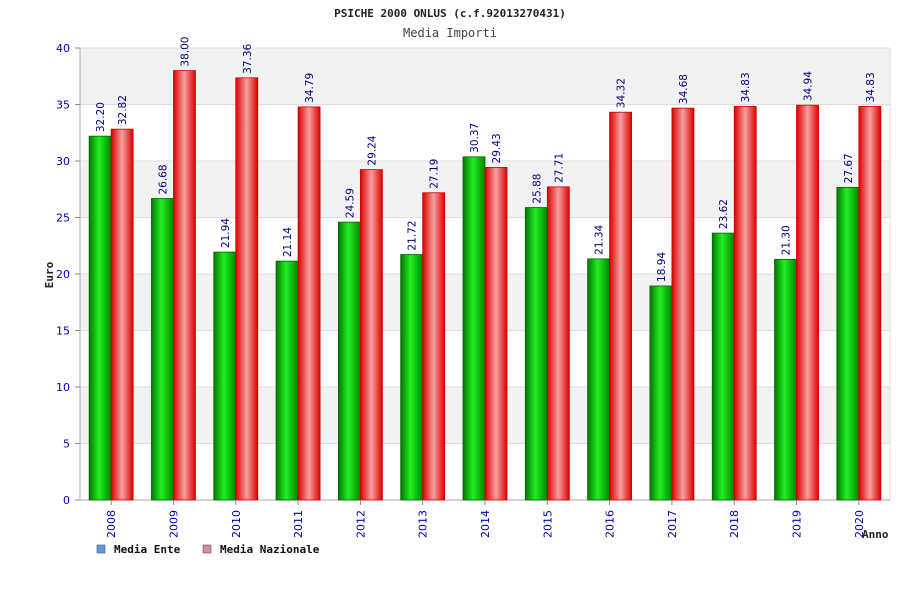 This screenshot has height=600, width=900. What do you see at coordinates (559, 168) in the screenshot?
I see `data-label: 27.71` at bounding box center [559, 168].